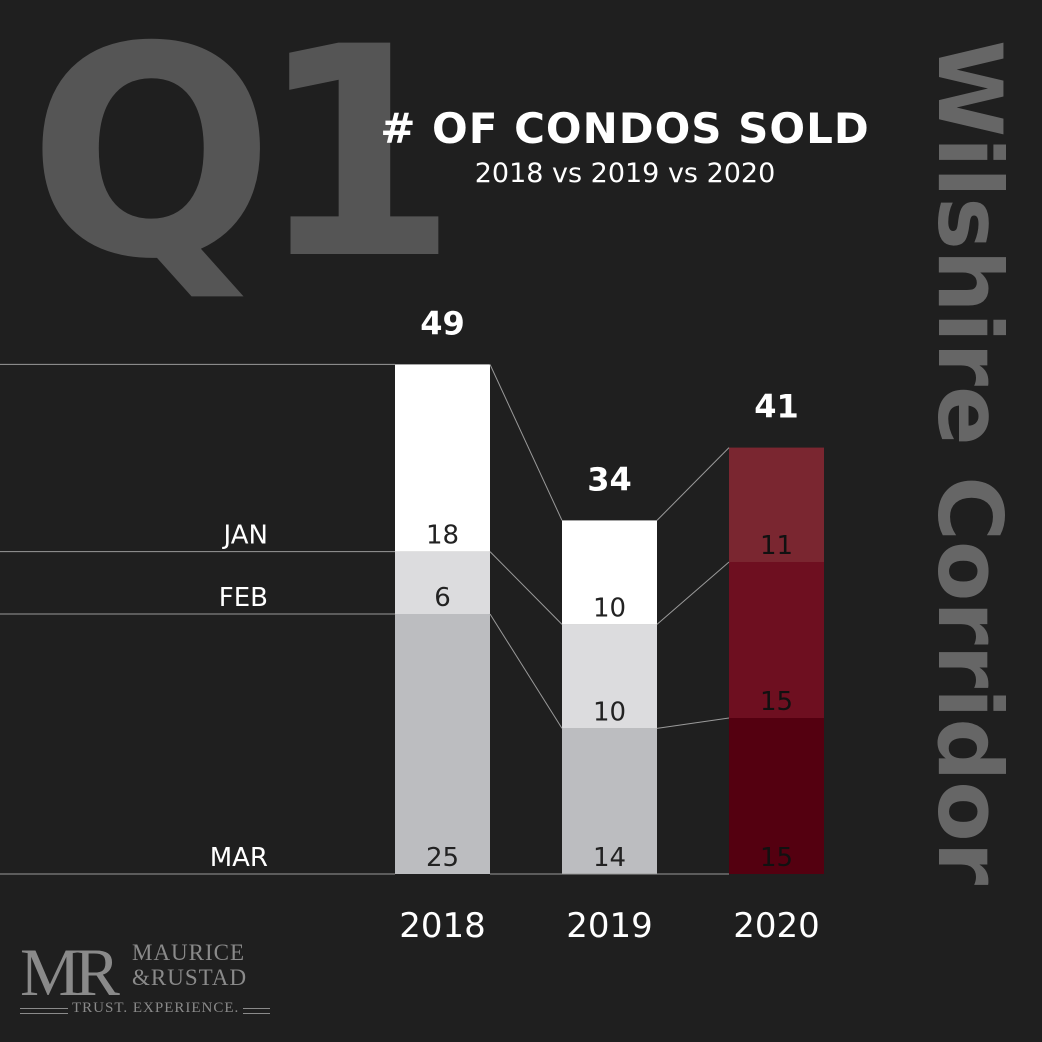 The image size is (1042, 1042). Describe the element at coordinates (609, 801) in the screenshot. I see `bar-segment-mar-2019` at that location.